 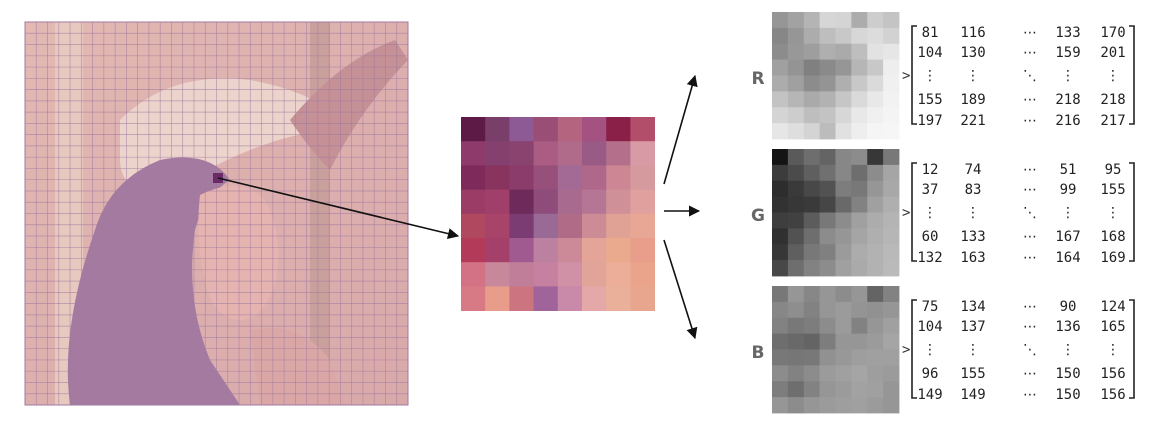 What do you see at coordinates (972, 237) in the screenshot?
I see `matrix-cell: 133` at bounding box center [972, 237].